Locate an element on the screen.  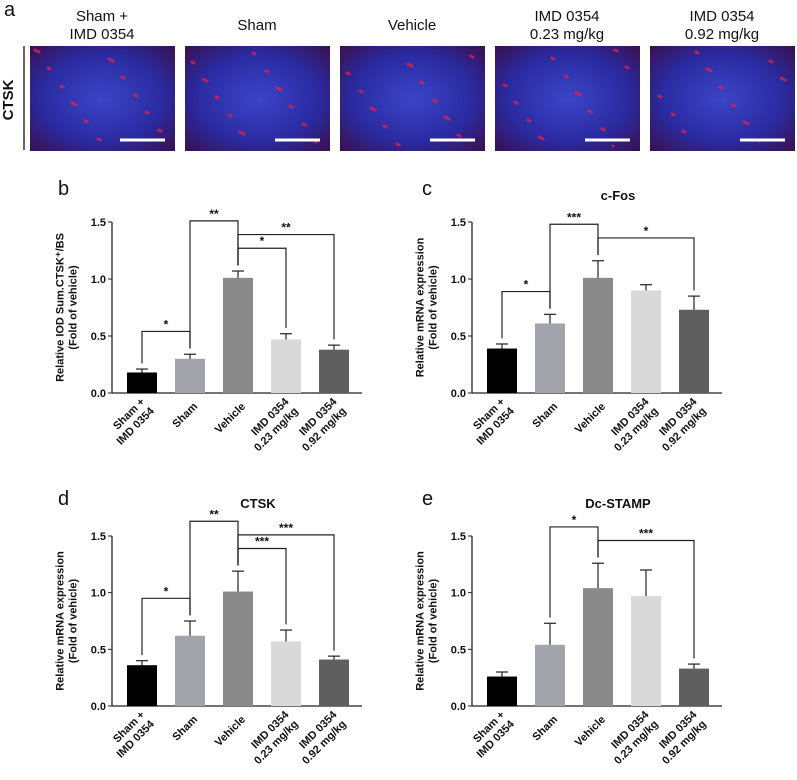
column-label: IMD 0354 0.23 mg/kg is located at coordinates (567, 25).